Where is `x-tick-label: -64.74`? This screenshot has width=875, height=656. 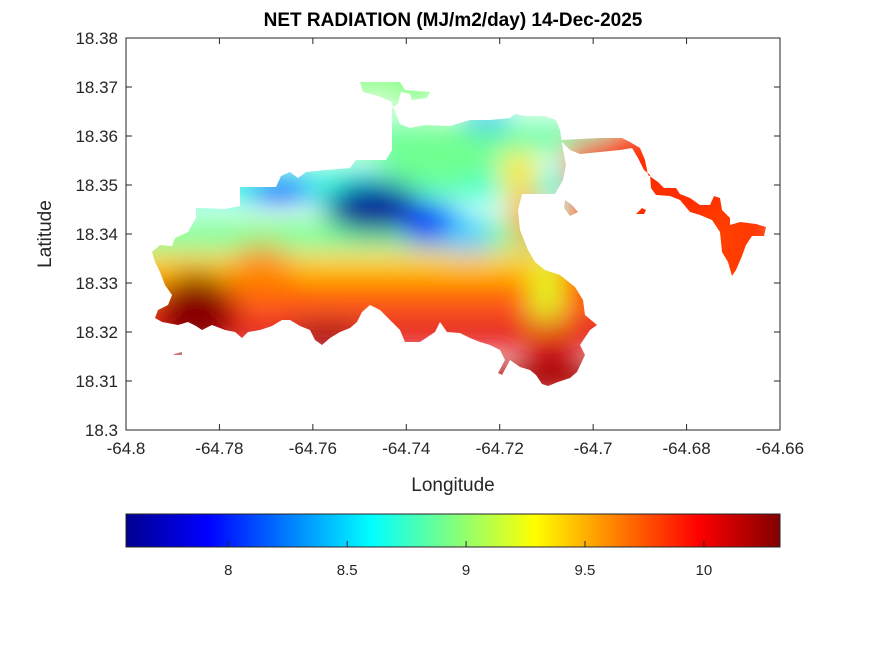 x-tick-label: -64.74 is located at coordinates (406, 448).